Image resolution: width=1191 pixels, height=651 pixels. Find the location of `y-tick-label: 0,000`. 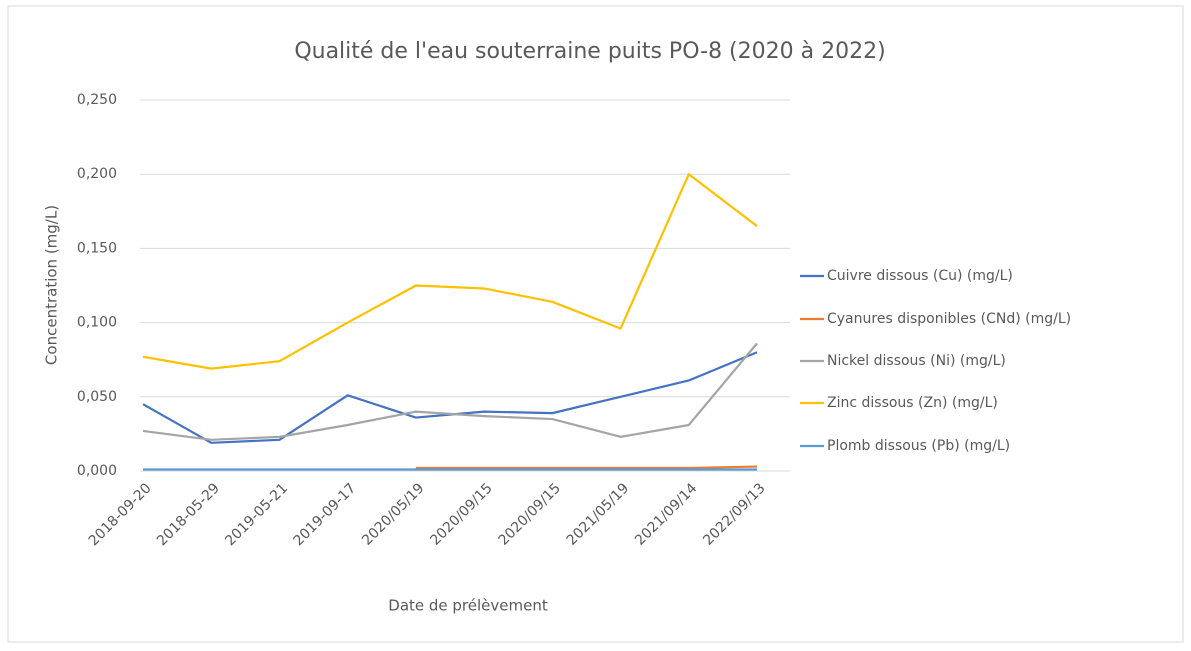

y-tick-label: 0,000 is located at coordinates (97, 471).